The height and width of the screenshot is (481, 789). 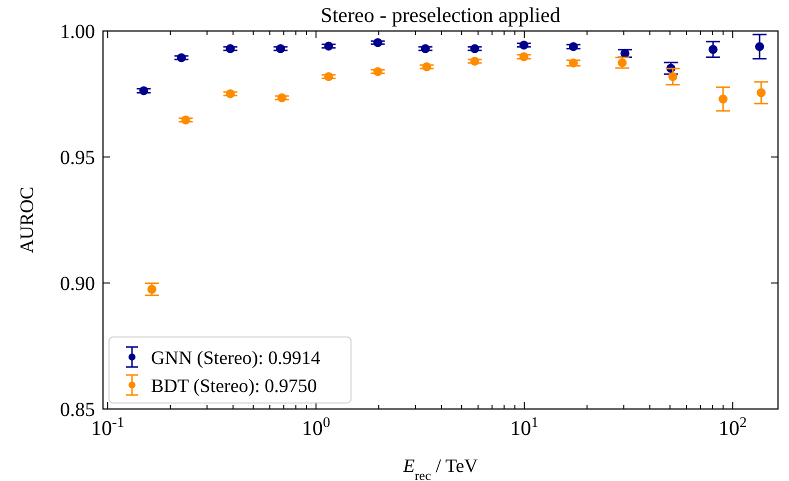 I want to click on legend-label: GNN (Stereo): 0.9914, so click(x=236, y=358).